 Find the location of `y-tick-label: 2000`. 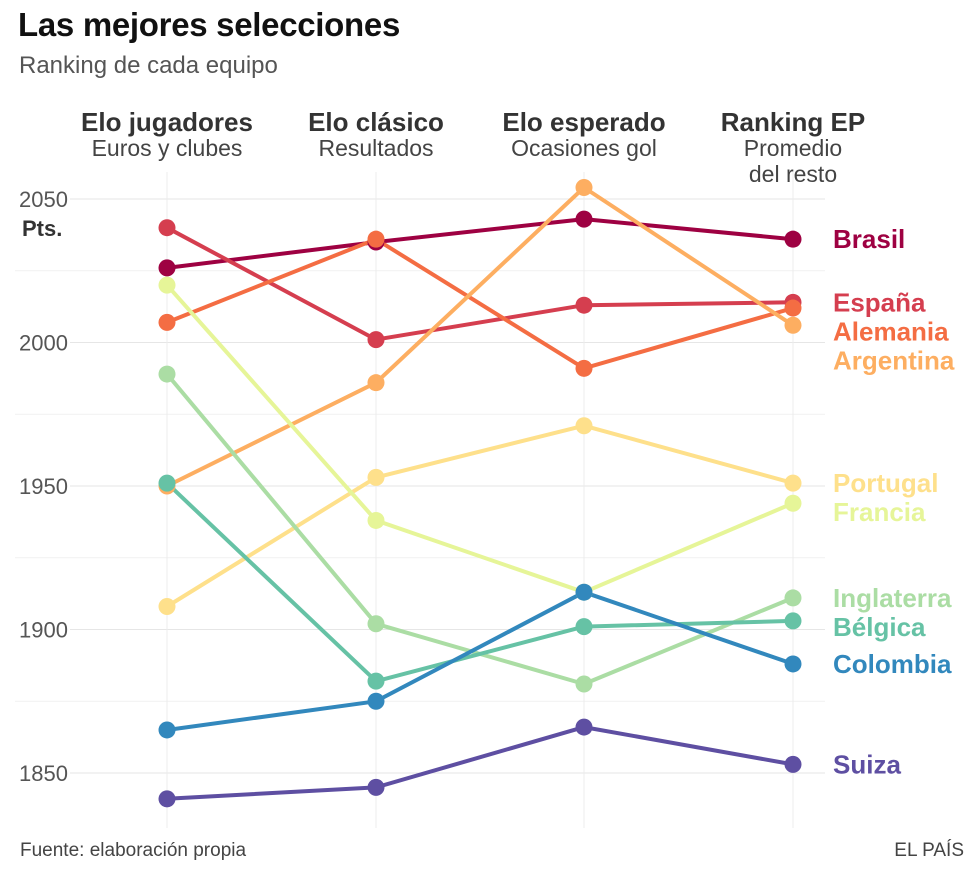

y-tick-label: 2000 is located at coordinates (43, 343).